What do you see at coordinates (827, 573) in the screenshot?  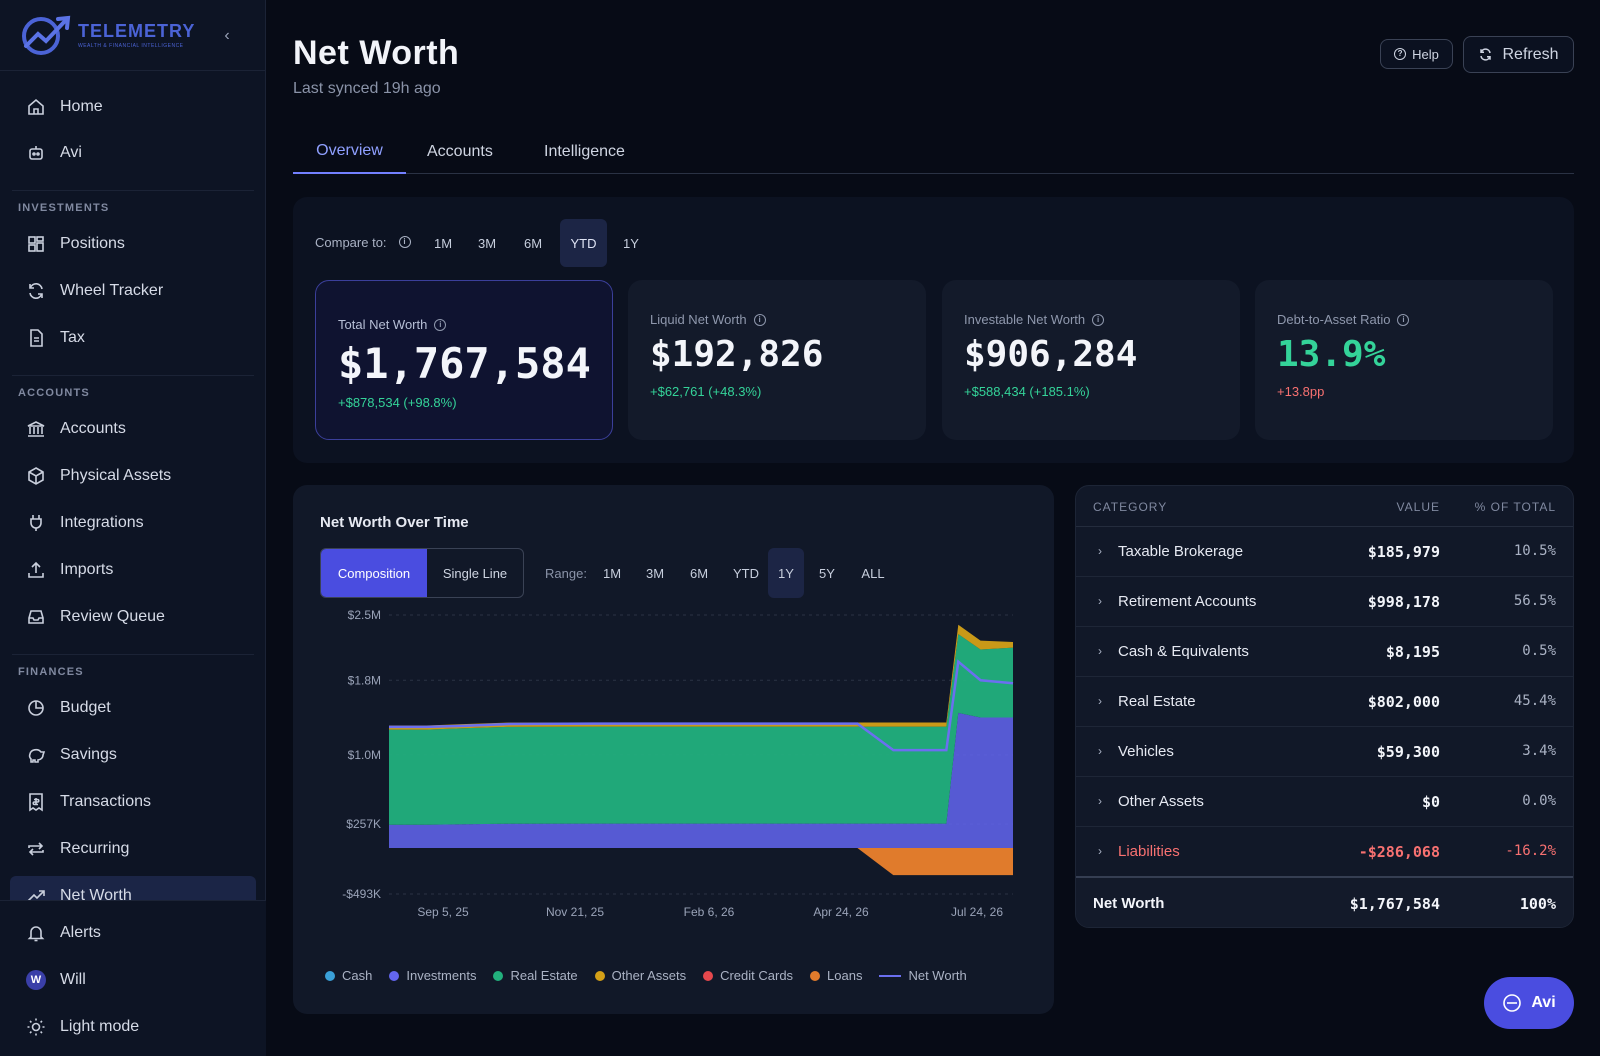 I see `range-option-5y: 5Y` at bounding box center [827, 573].